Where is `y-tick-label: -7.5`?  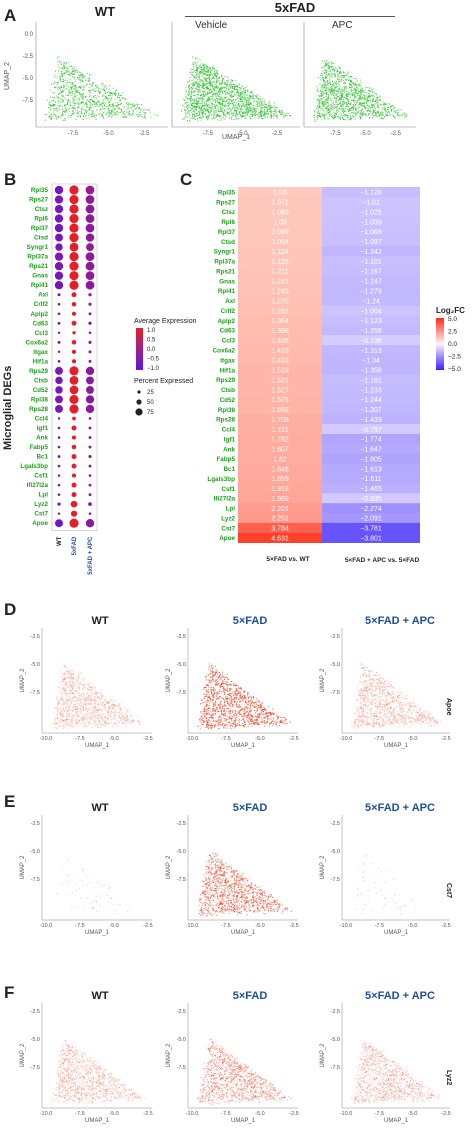
y-tick-label: -7.5 is located at coordinates (35, 693).